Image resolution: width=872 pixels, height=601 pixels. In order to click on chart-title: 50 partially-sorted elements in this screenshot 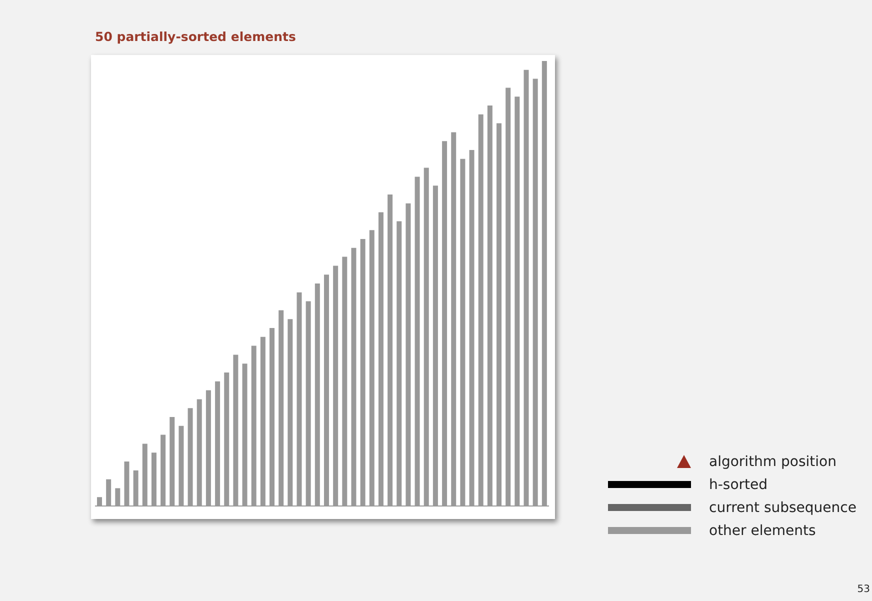, I will do `click(195, 36)`.